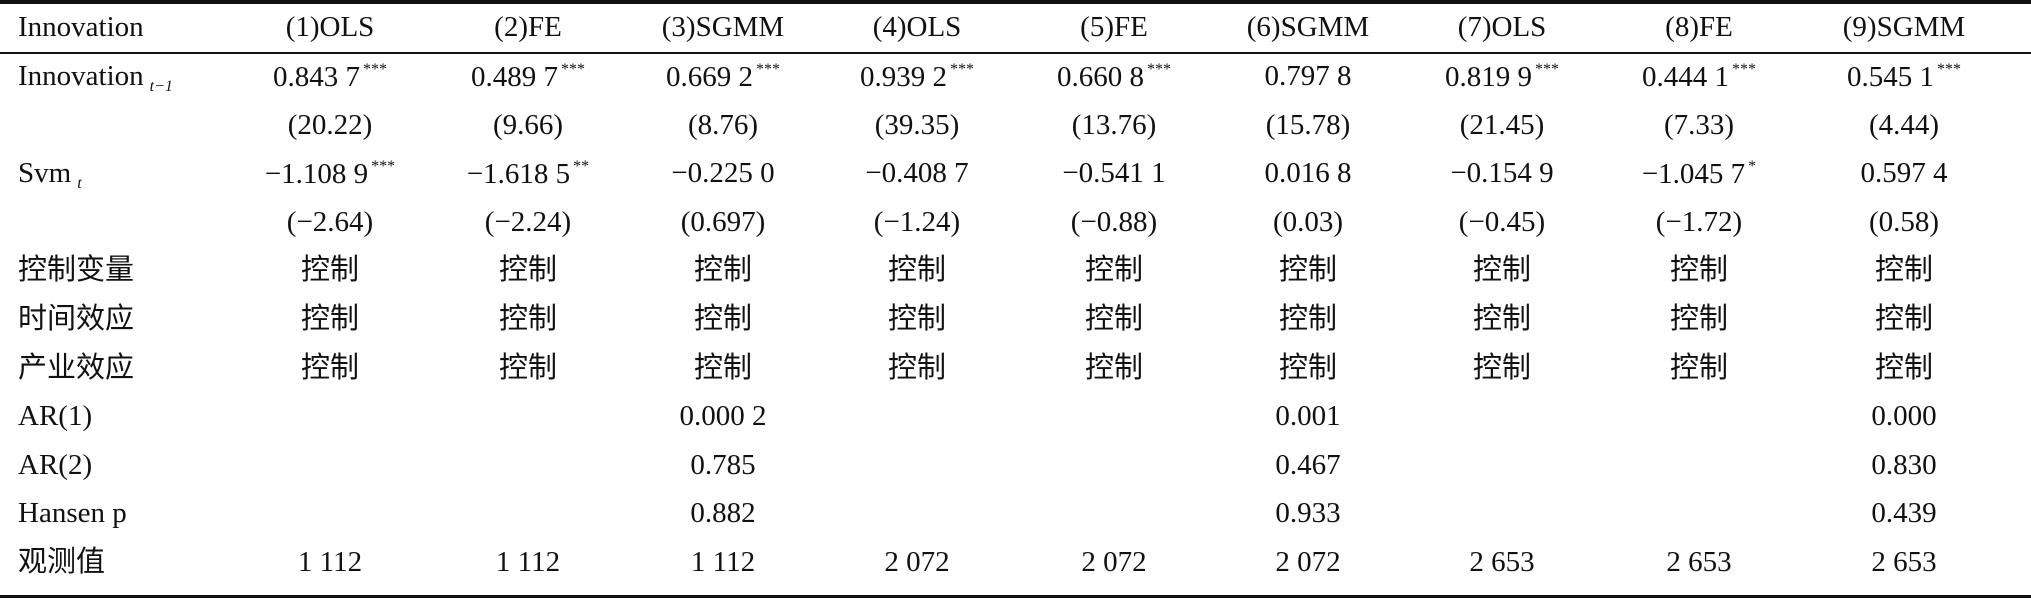 This screenshot has width=2031, height=600. Describe the element at coordinates (55, 464) in the screenshot. I see `row-label: AR(2)` at that location.